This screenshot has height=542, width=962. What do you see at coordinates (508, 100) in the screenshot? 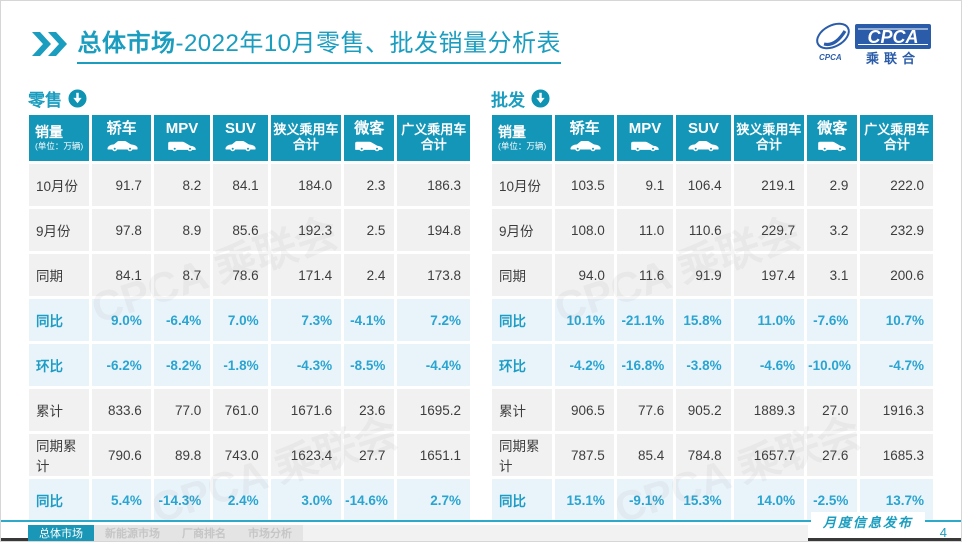
I see `wholesale-section-title: 批发` at bounding box center [508, 100].